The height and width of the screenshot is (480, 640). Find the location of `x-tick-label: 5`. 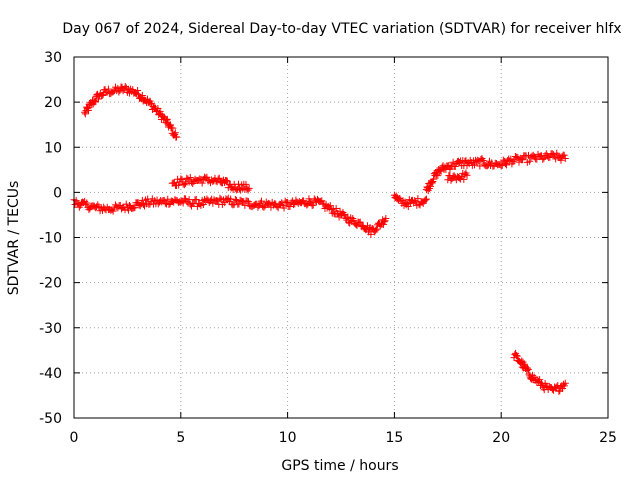

x-tick-label: 5 is located at coordinates (180, 438).